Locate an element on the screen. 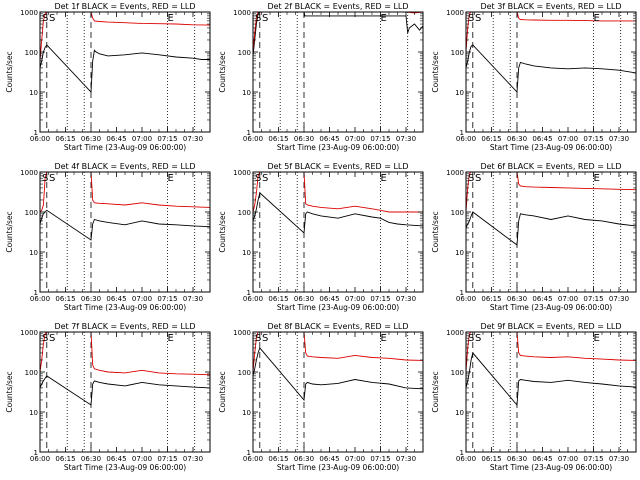 The image size is (640, 480). panel-title: Det 5f BLACK = Events, RED = LLD is located at coordinates (337, 166).